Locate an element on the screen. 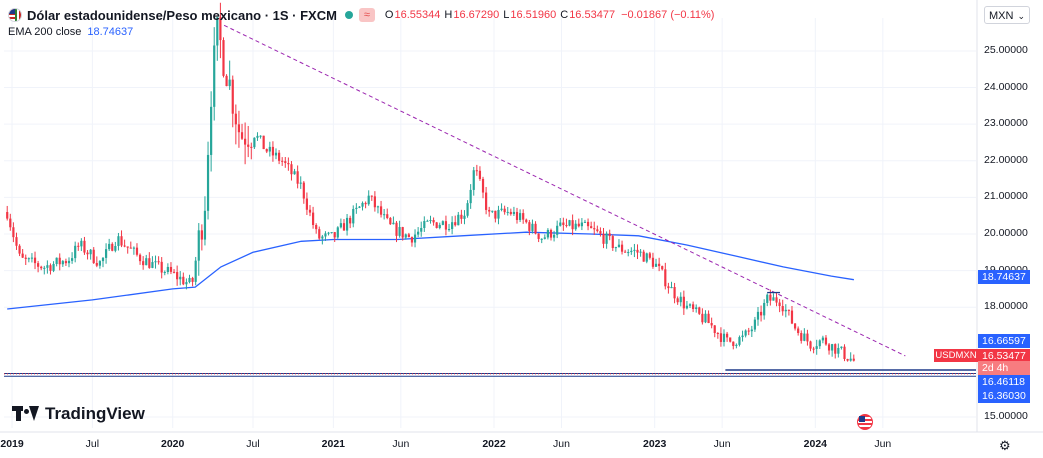 The width and height of the screenshot is (1043, 458). gear-icon: ⚙ is located at coordinates (1005, 445).